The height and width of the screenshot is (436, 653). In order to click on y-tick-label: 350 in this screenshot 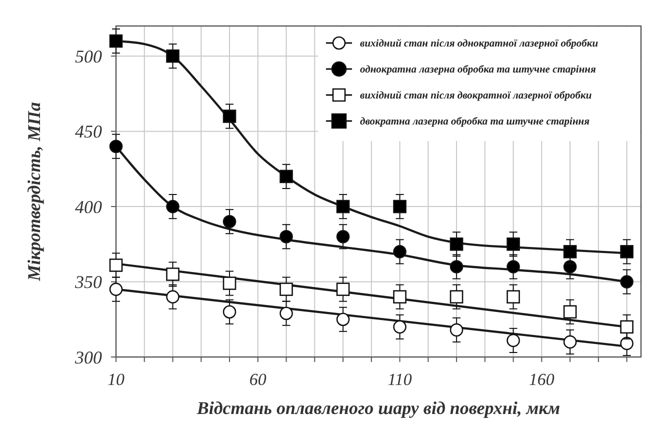, I will do `click(88, 282)`.